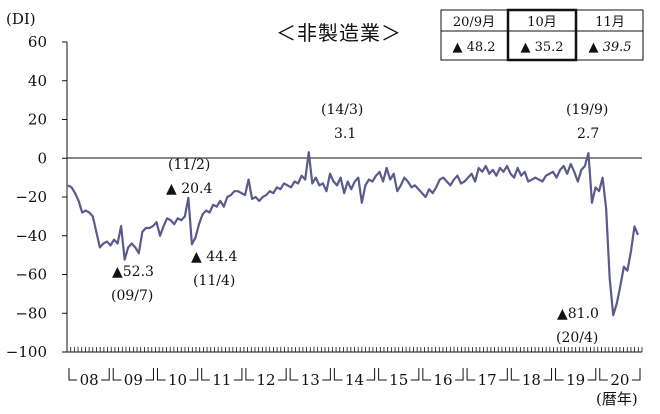 The height and width of the screenshot is (414, 660). Describe the element at coordinates (189, 189) in the screenshot. I see `annotation-2011-feb-value: ▲ 20.4` at that location.